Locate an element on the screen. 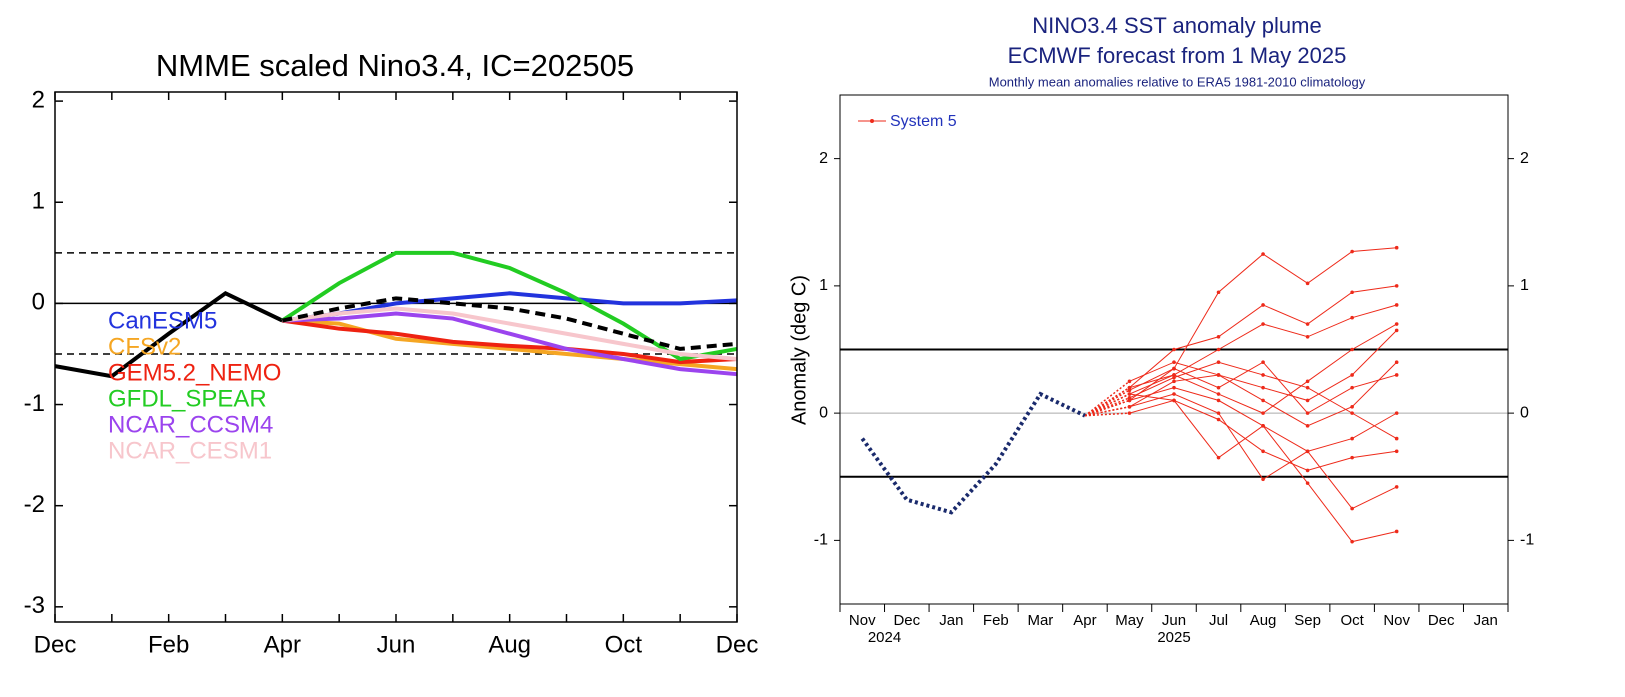 The image size is (1625, 697). x-tick-label: Mar is located at coordinates (1040, 620).